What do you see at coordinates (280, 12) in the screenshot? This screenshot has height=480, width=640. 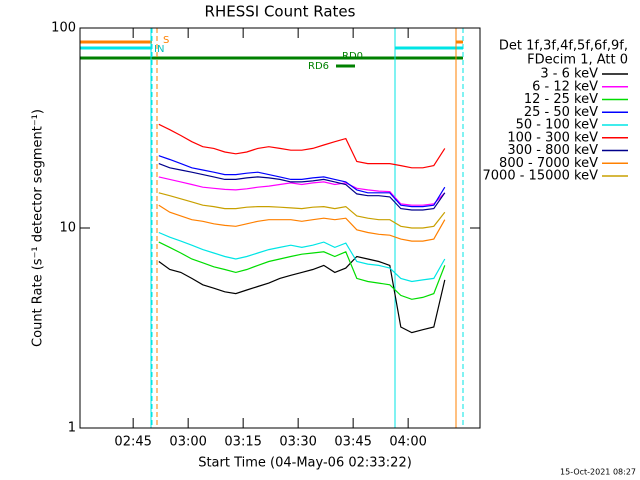 I see `chart-title: RHESSI Count Rates` at bounding box center [280, 12].